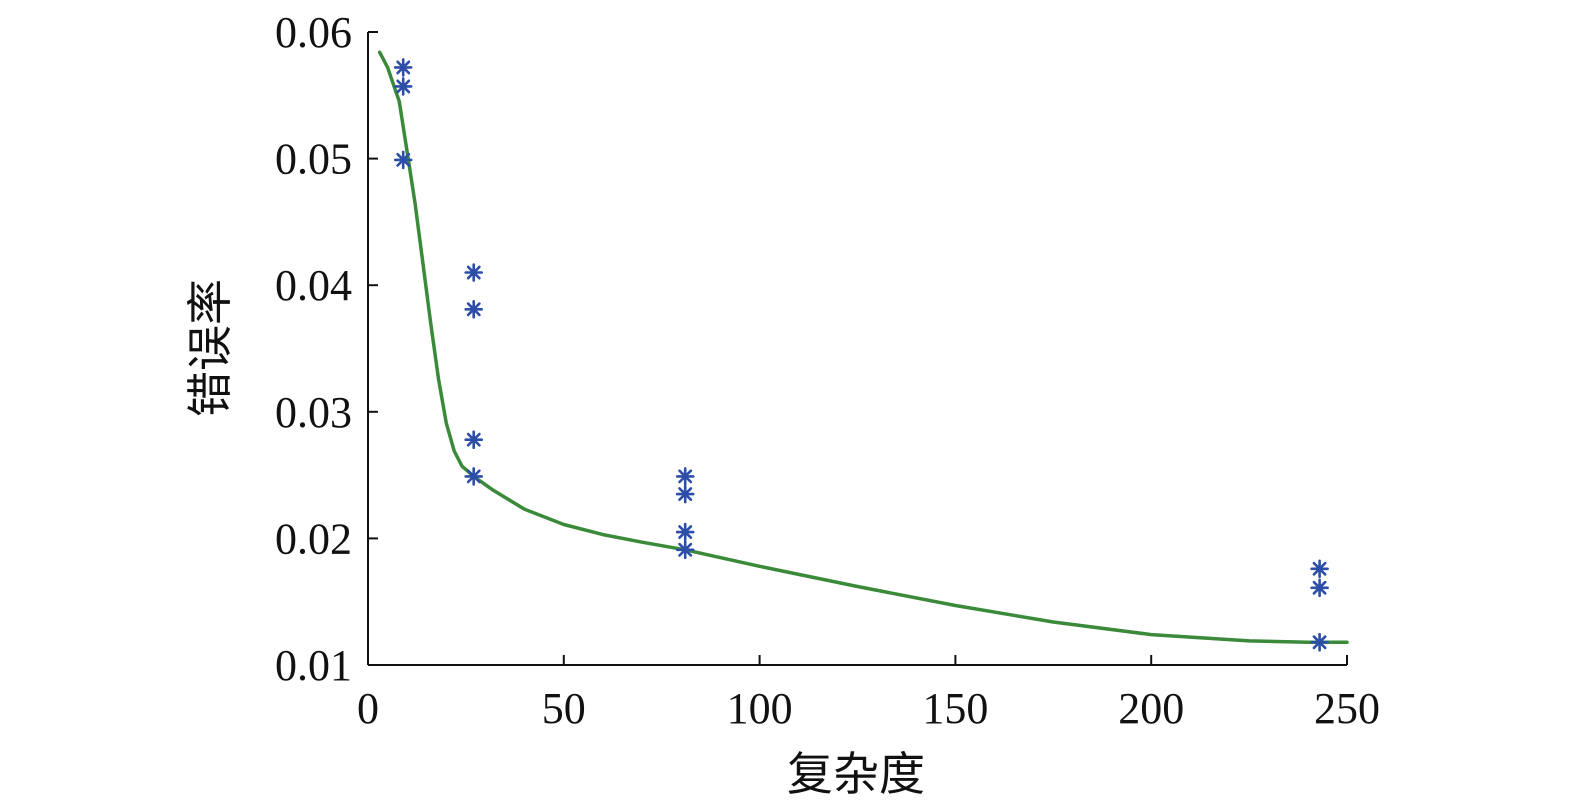  I want to click on x-tick-label: 150, so click(955, 708).